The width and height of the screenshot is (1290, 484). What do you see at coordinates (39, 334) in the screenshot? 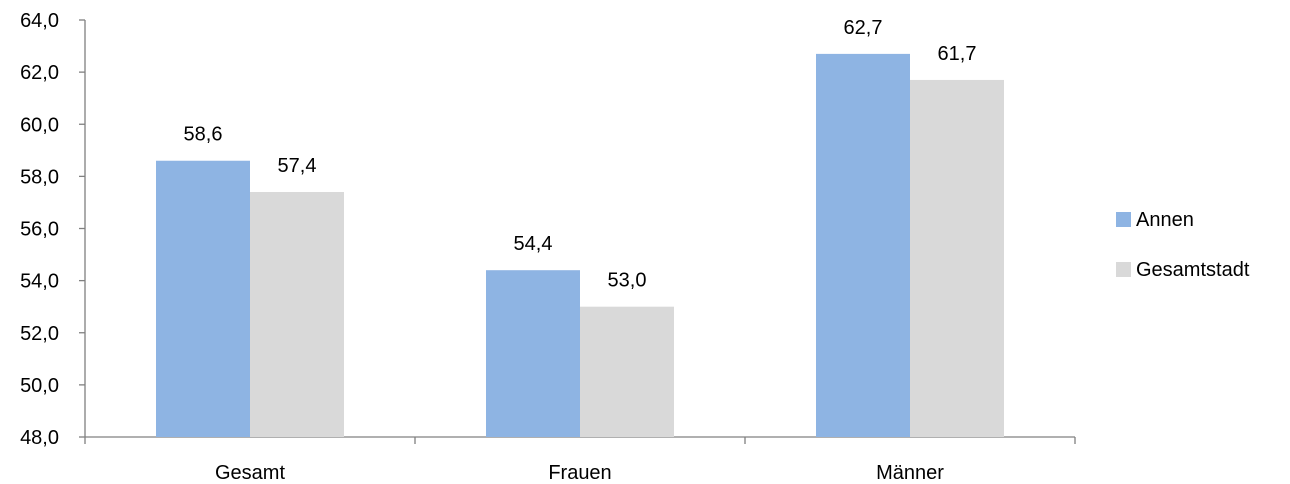
I see `y-tick-label: 52,0` at bounding box center [39, 334].